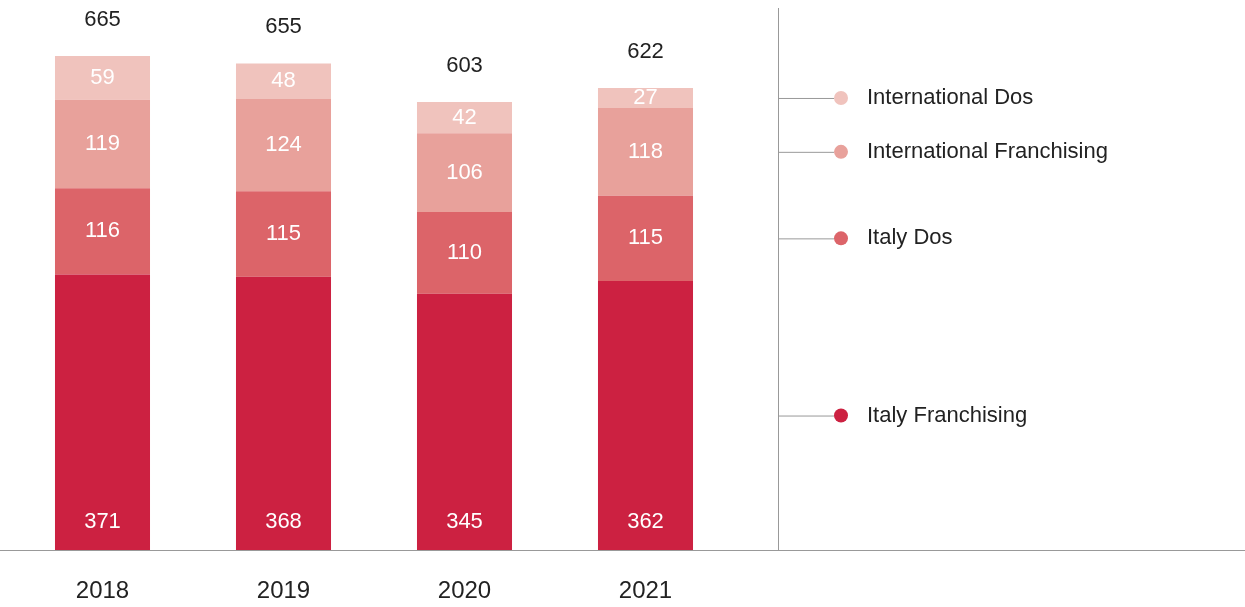  Describe the element at coordinates (283, 521) in the screenshot. I see `data-label: 368` at that location.